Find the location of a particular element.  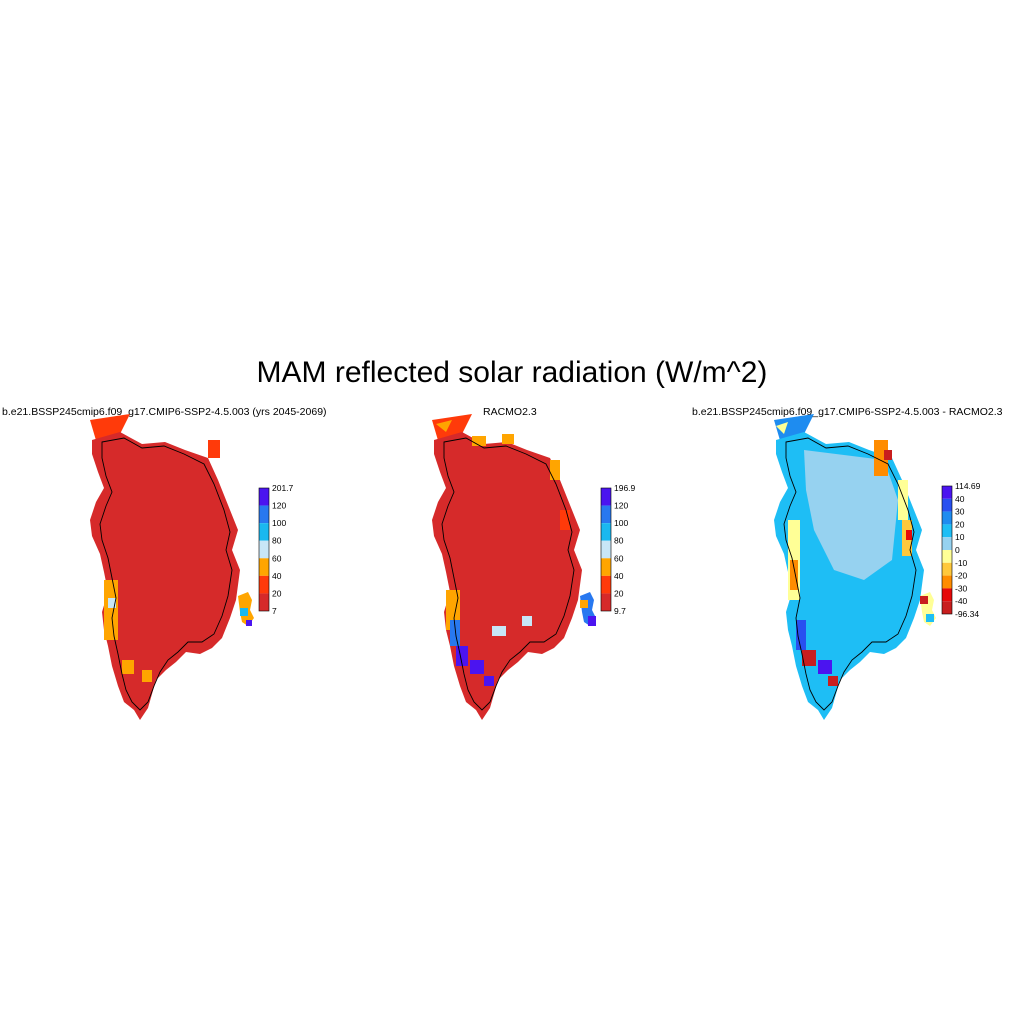

colorbar-tick-label: 114.69 is located at coordinates (968, 486).